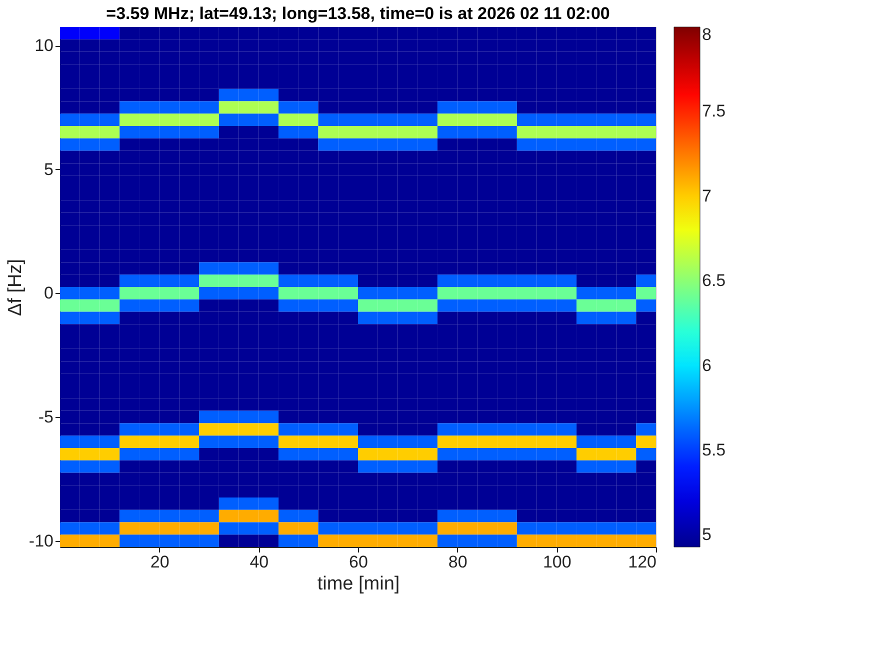 This screenshot has height=656, width=875. I want to click on color-bar-label: 7, so click(707, 196).